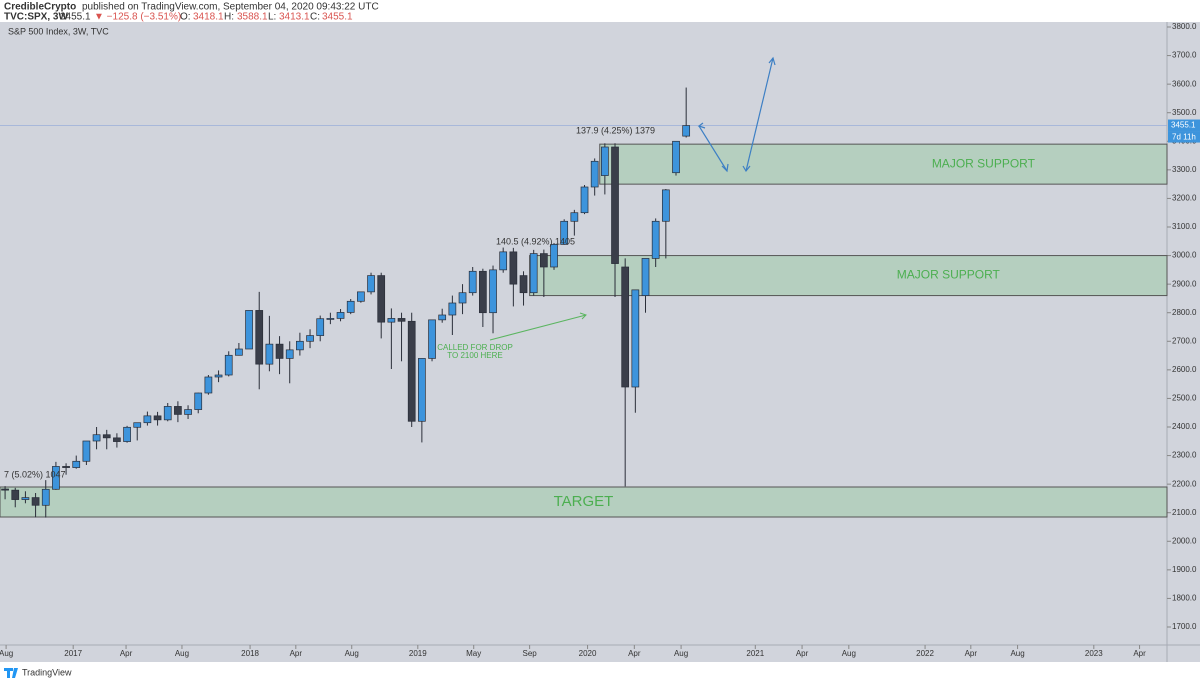  I want to click on close: 3455.1, so click(337, 17).